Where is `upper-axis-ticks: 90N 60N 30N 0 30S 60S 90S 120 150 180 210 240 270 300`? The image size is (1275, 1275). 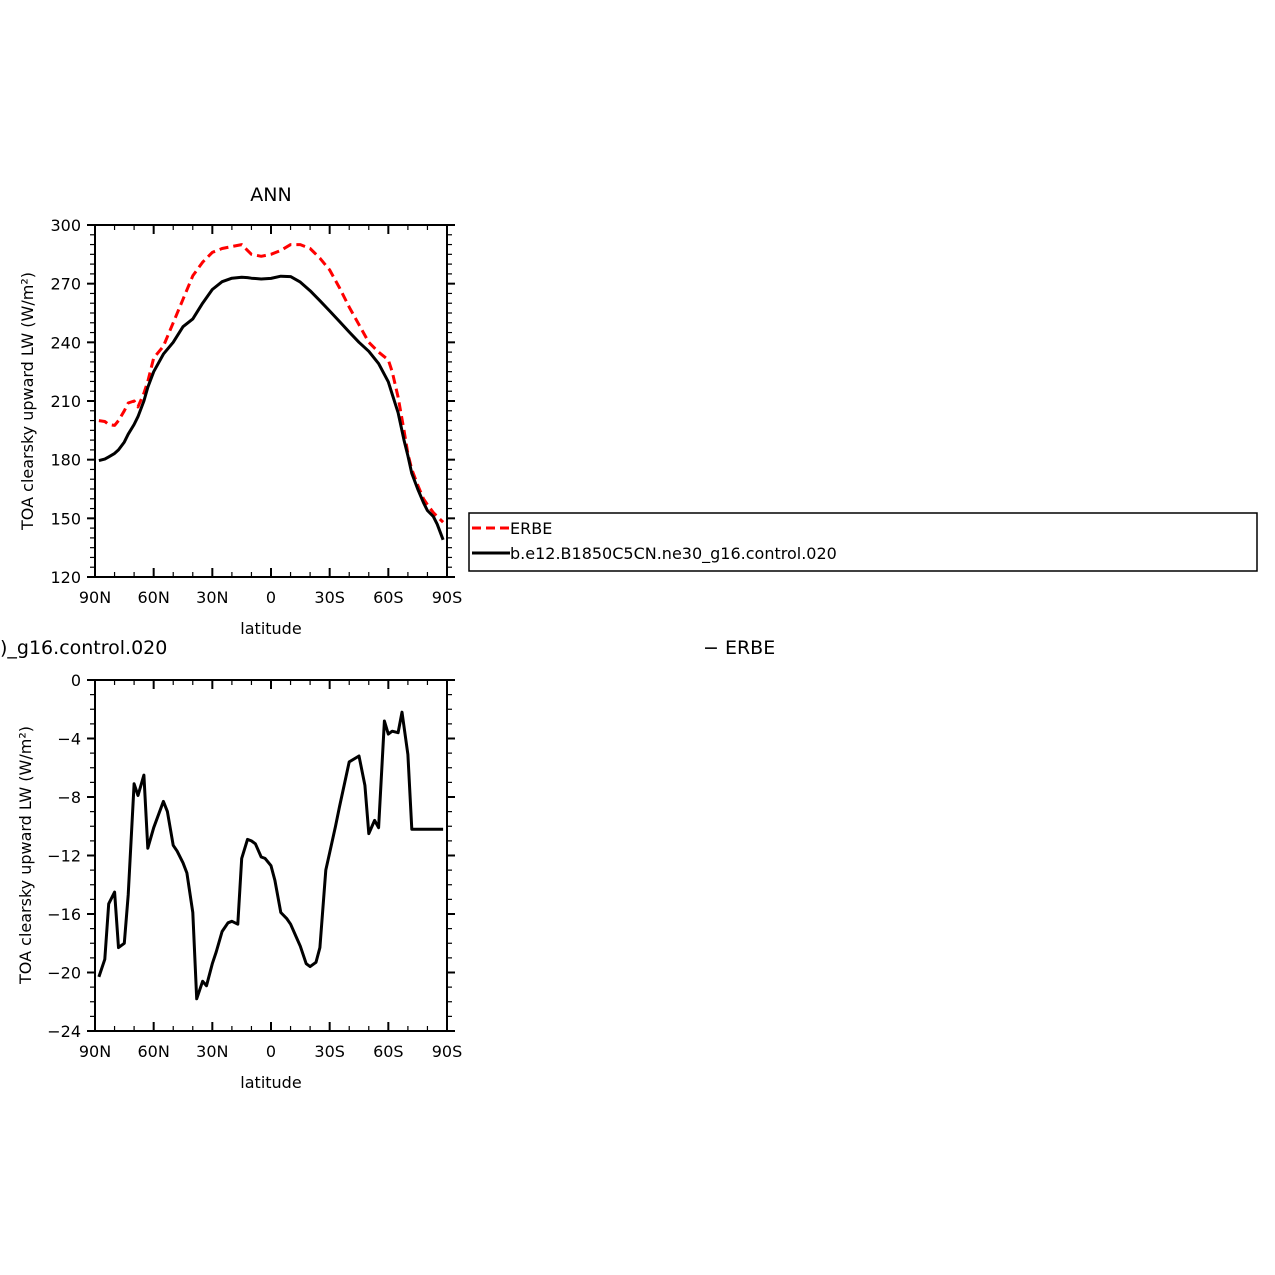
upper-axis-ticks: 90N 60N 30N 0 30S 60S 90S 120 150 180 210 240 270 300 is located at coordinates (256, 411).